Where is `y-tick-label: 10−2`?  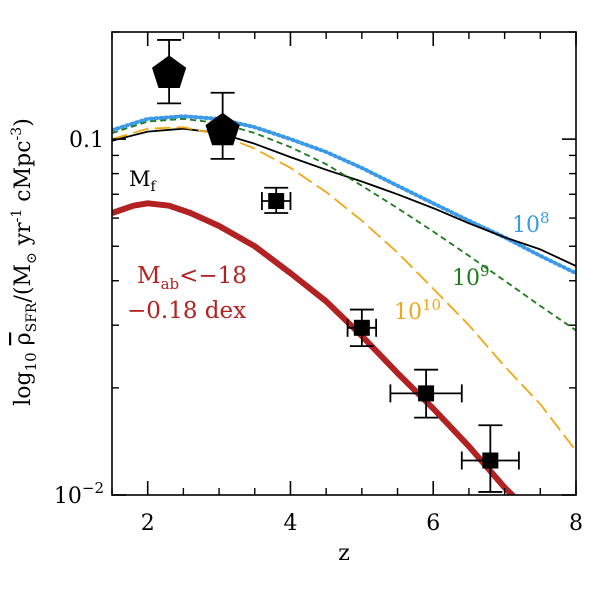
y-tick-label: 10−2 is located at coordinates (79, 494).